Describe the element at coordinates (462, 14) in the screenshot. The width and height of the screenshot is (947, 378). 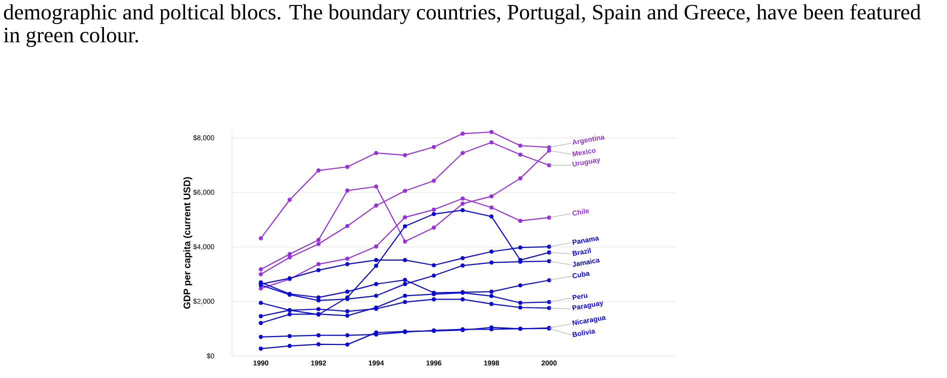
I see `text: demographic and poltical blocs. The boundary countries, Portugal, Spain and Greece, have been featured` at that location.